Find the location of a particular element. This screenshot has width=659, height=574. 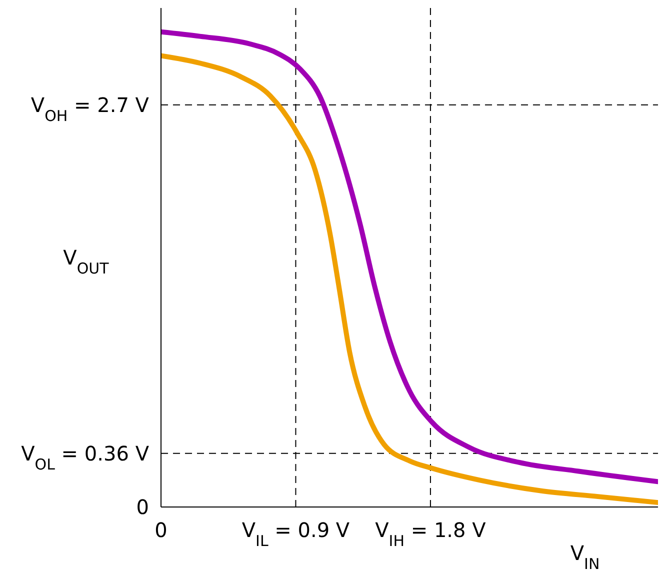

x-axis-title: V$_{IN}$ is located at coordinates (585, 557).